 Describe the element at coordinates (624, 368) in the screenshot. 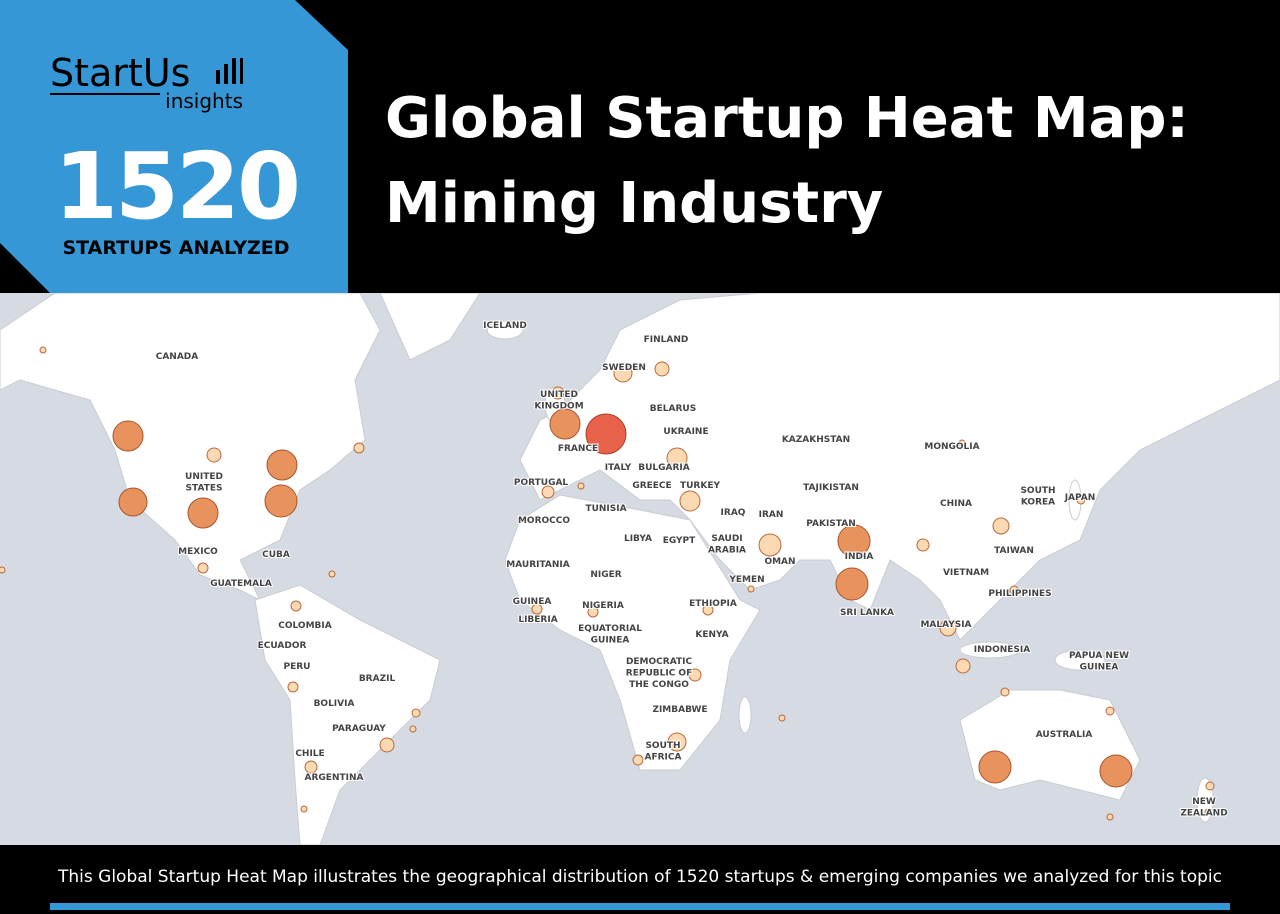

I see `country-label: SWEDEN` at that location.